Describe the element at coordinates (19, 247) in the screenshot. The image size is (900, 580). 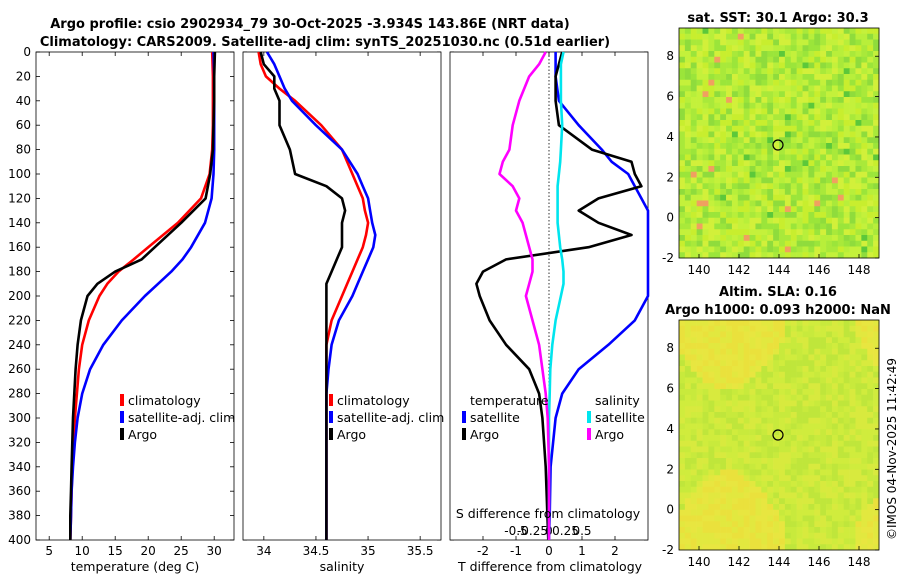
I see `depth-tick-label: 160` at that location.